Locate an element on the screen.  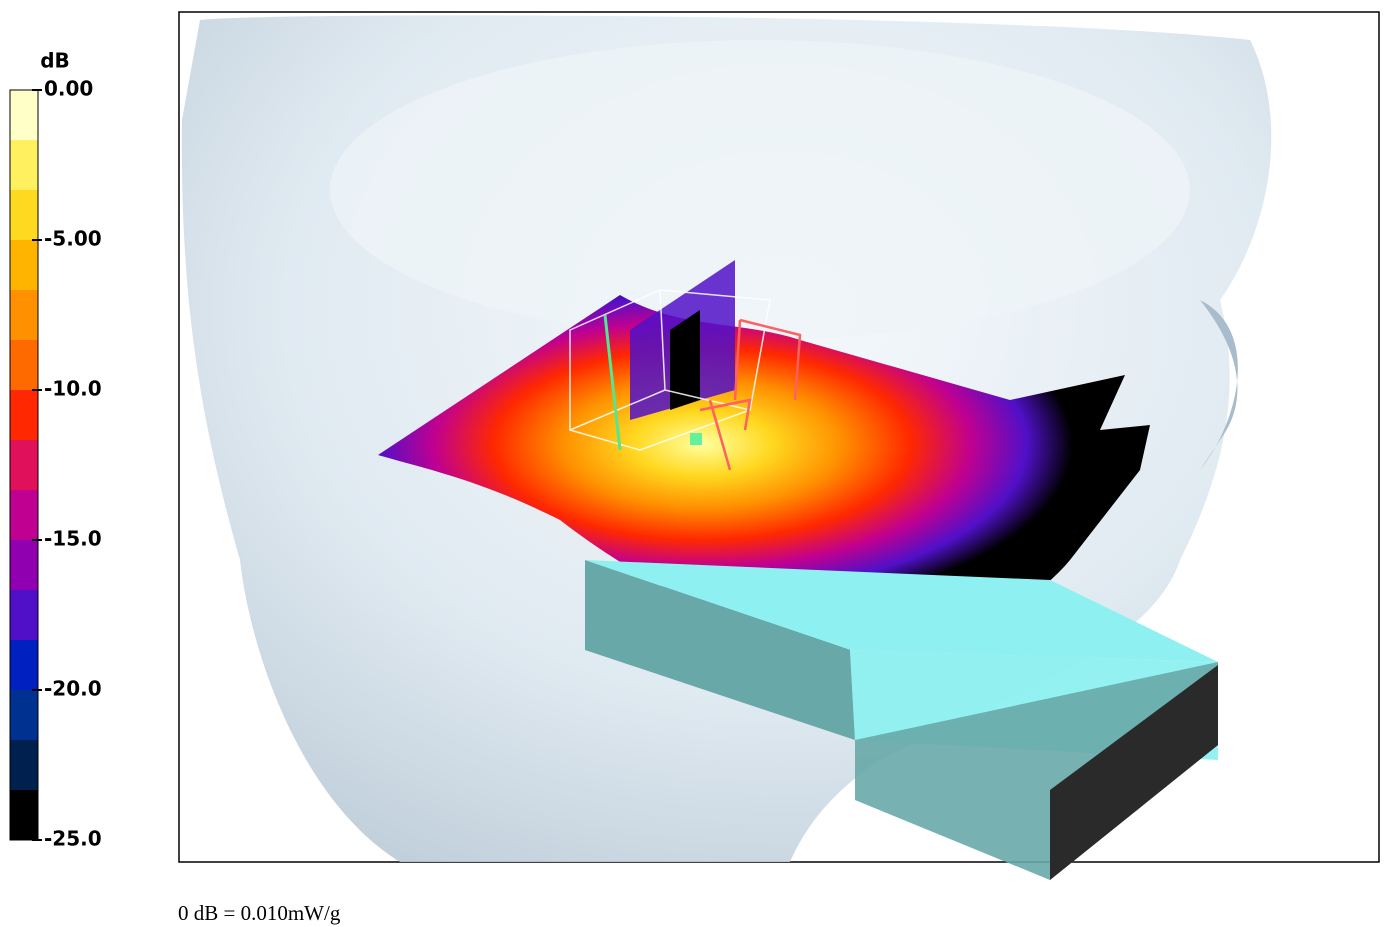
zoom-cube is located at coordinates (670, 370).